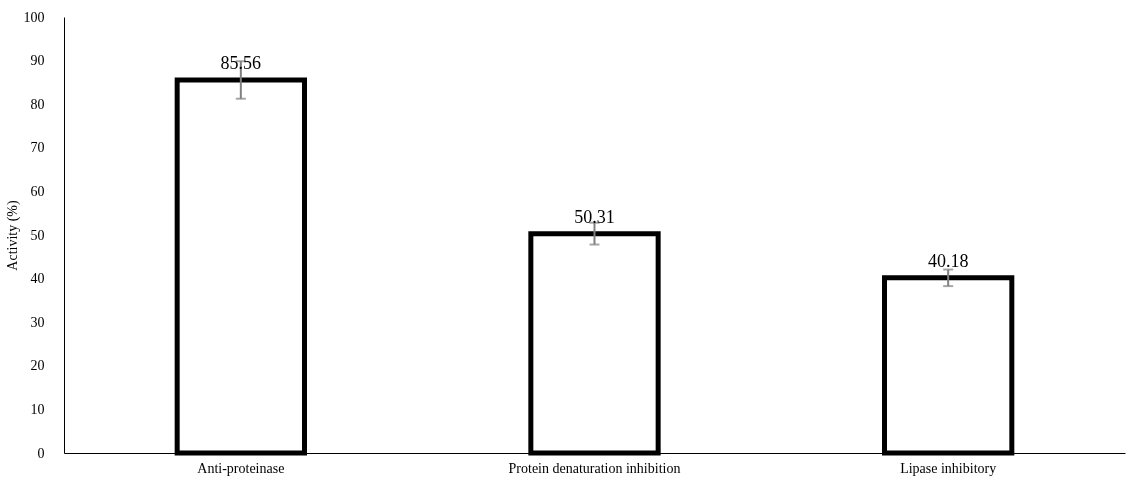 The width and height of the screenshot is (1137, 487). What do you see at coordinates (37, 409) in the screenshot?
I see `y-tick-label: 10` at bounding box center [37, 409].